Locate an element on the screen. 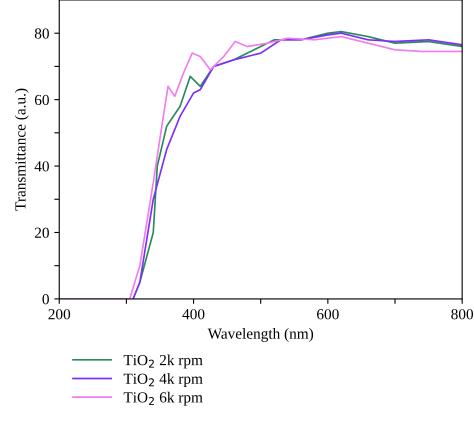 This screenshot has height=427, width=474. legend-label: TiO$_{2}$ 6k rpm is located at coordinates (163, 399).